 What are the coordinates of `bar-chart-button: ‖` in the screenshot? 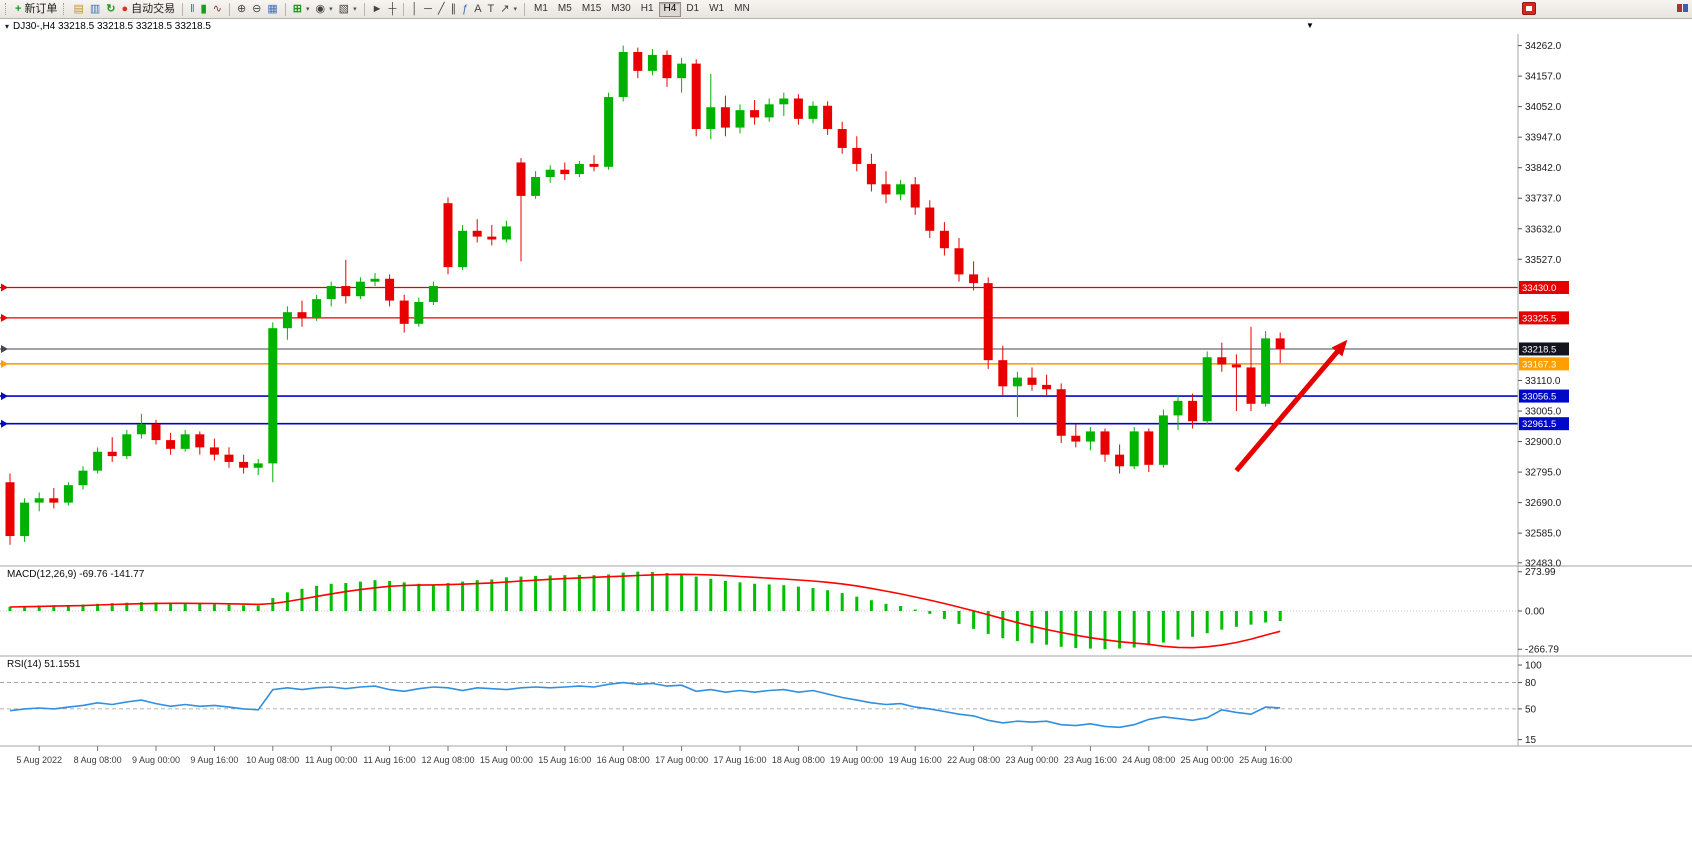 It's located at (192, 9).